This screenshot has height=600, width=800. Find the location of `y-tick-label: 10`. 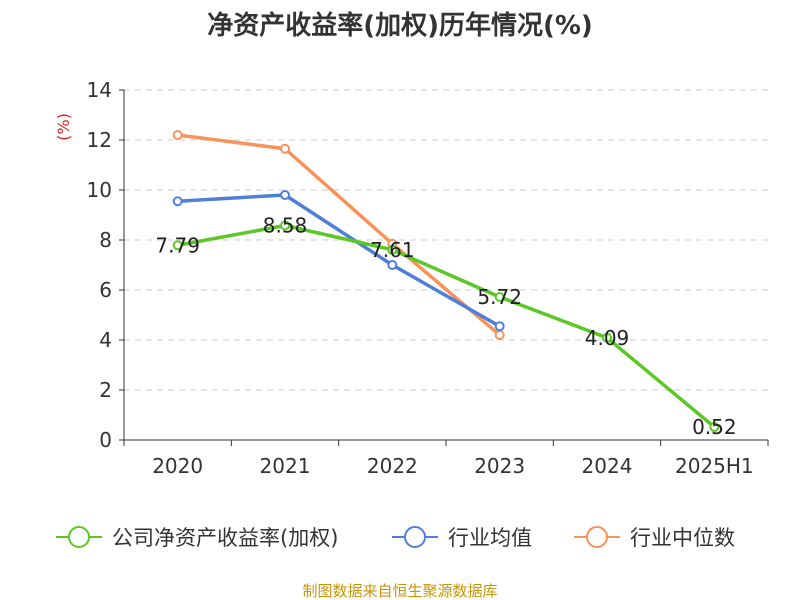

y-tick-label: 10 is located at coordinates (99, 190).